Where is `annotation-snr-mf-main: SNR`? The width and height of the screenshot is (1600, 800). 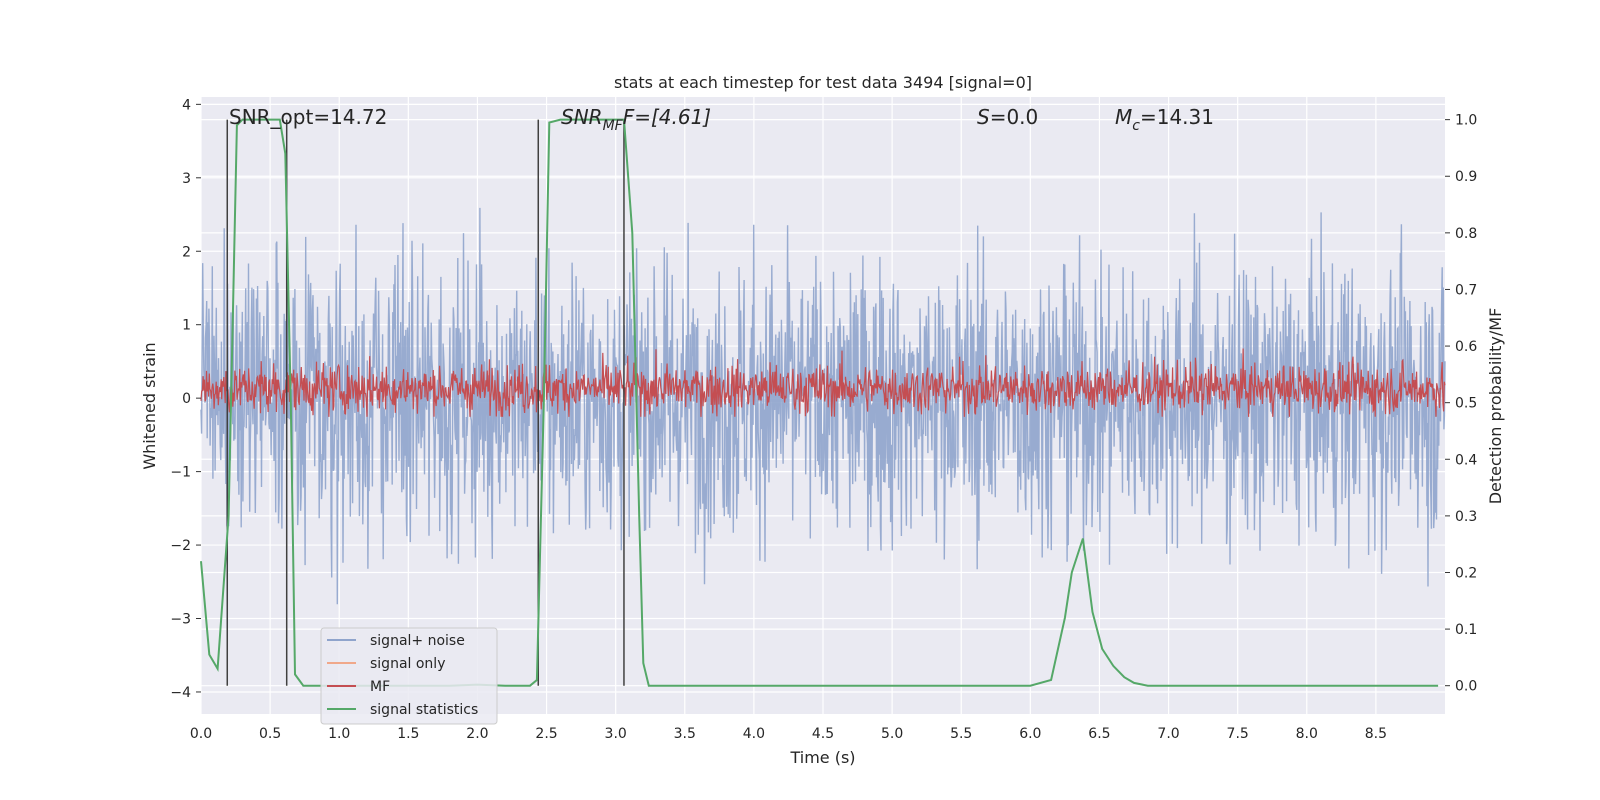 annotation-snr-mf-main: SNR is located at coordinates (582, 117).